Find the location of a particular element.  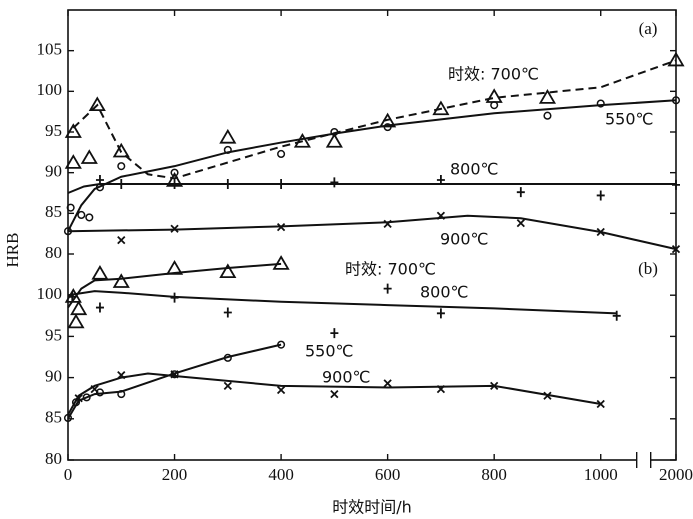

x-tick-label: 800 is located at coordinates (494, 474).